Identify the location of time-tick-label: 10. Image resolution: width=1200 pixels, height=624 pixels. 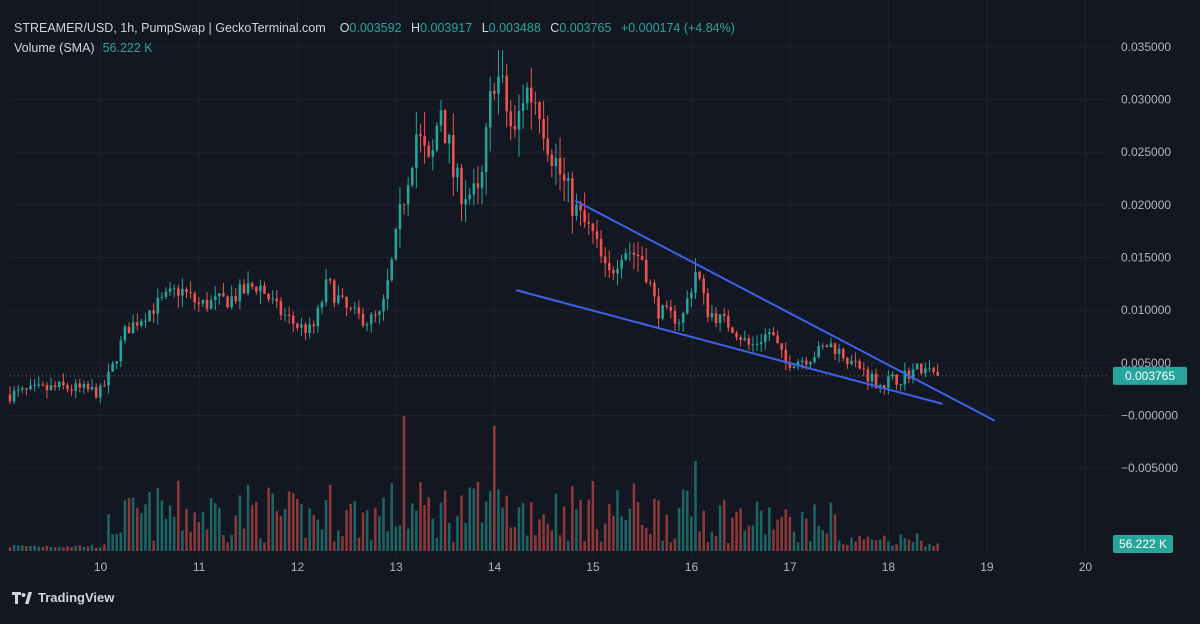
(101, 567).